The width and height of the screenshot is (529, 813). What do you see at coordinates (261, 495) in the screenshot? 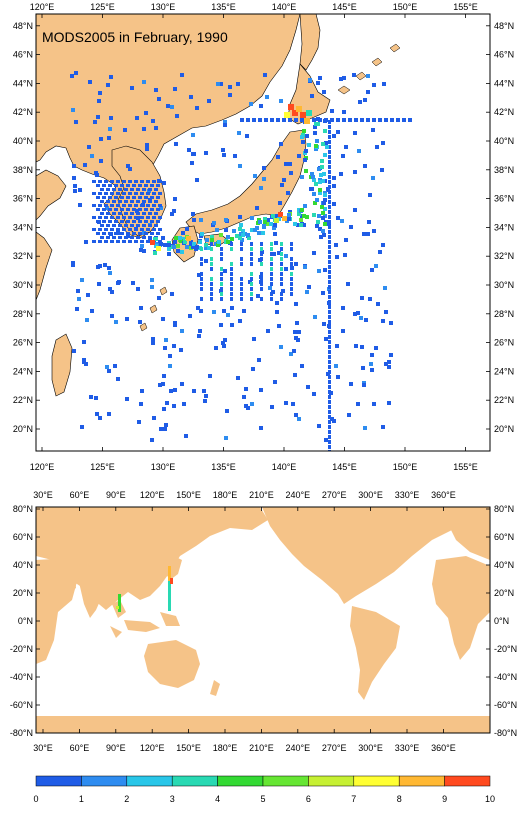
I see `lower-lon-label: 210°E` at bounding box center [261, 495].